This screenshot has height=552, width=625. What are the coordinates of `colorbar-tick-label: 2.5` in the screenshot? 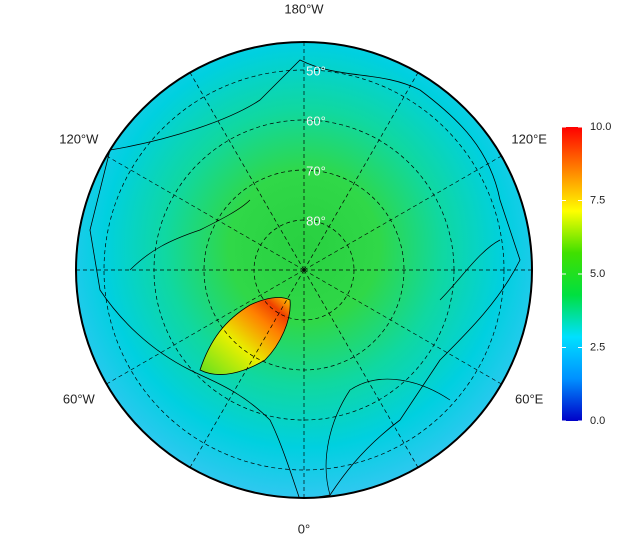 It's located at (597, 347).